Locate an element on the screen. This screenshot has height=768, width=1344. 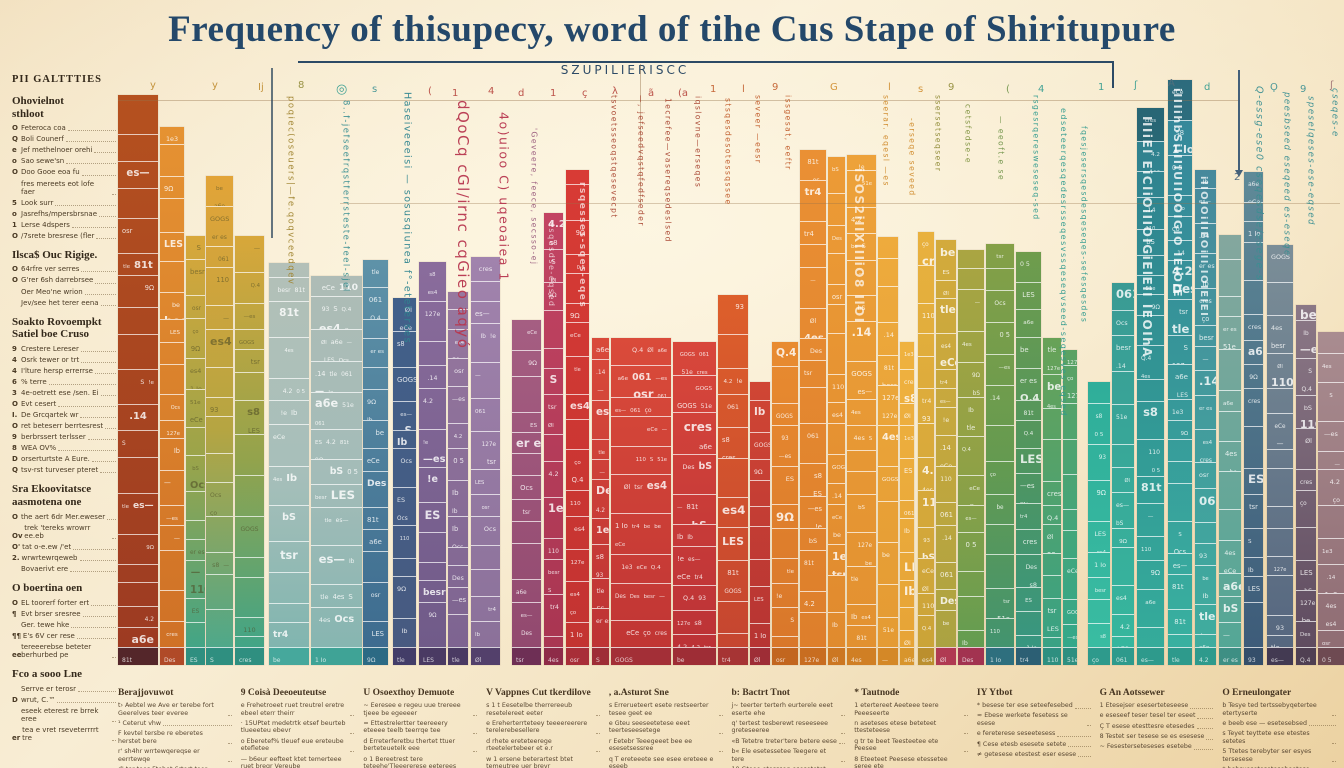
gridline is located at coordinates (640, 134).